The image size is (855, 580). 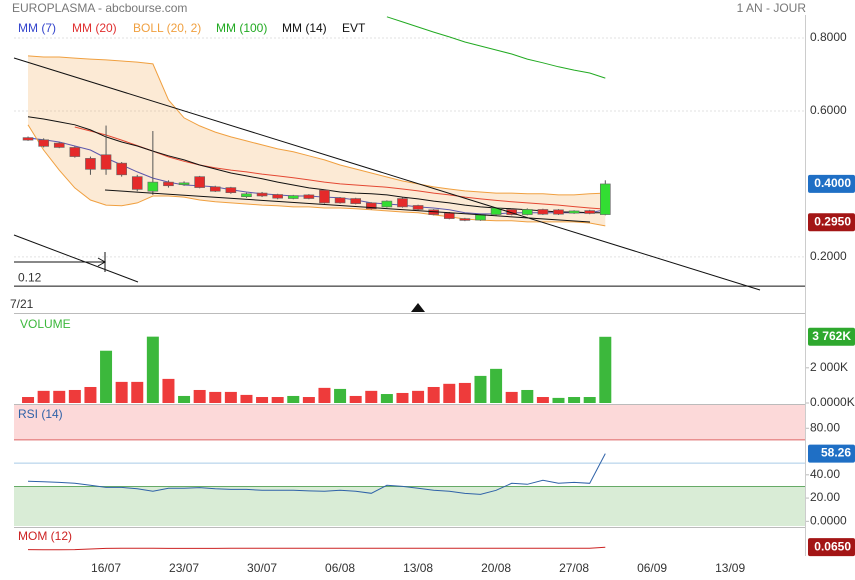 I want to click on band-lower, so click(x=316, y=175).